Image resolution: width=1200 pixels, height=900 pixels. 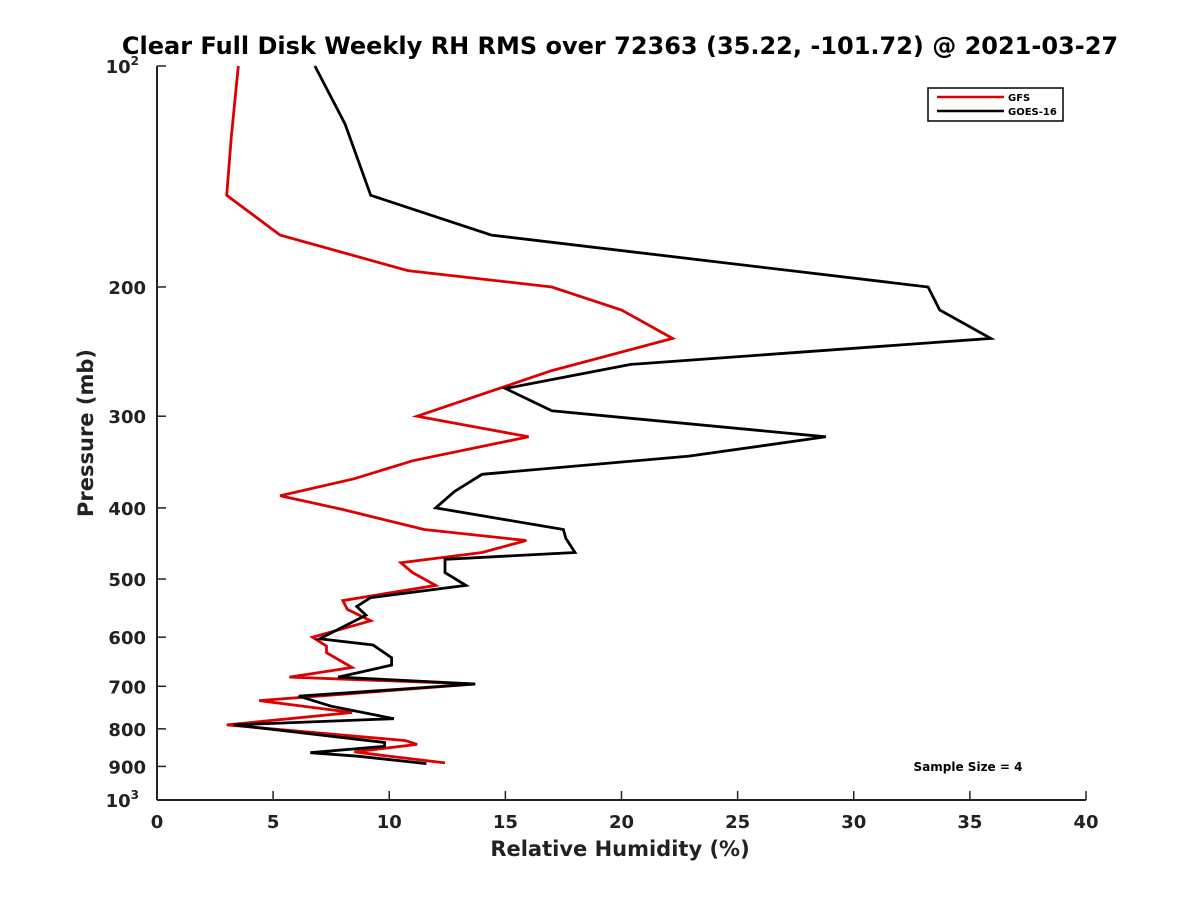 What do you see at coordinates (127, 417) in the screenshot?
I see `y-tick-label-300: 300` at bounding box center [127, 417].